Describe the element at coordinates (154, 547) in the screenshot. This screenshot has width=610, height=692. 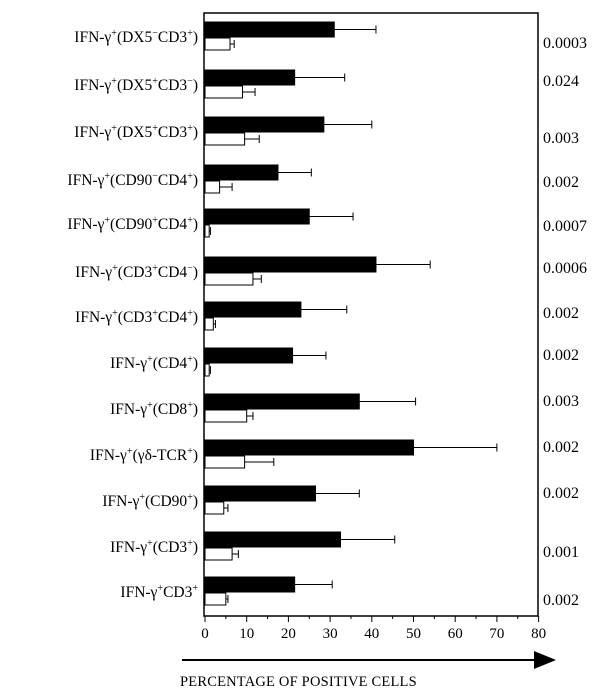
I see `category-label: IFN-γ+(CD3+)` at that location.